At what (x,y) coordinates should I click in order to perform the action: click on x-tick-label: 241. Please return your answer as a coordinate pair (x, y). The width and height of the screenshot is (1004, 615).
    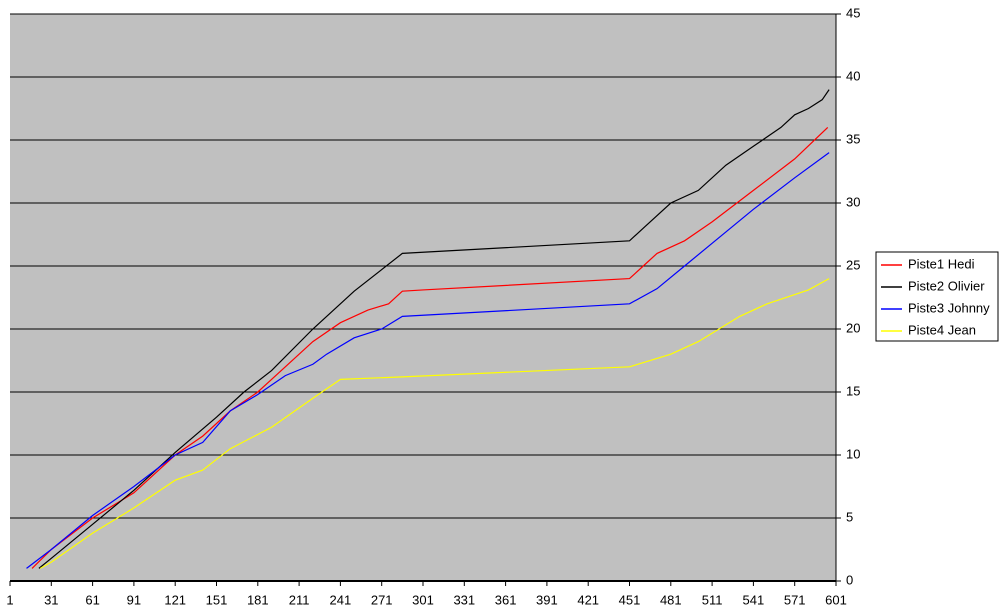
    Looking at the image, I should click on (341, 599).